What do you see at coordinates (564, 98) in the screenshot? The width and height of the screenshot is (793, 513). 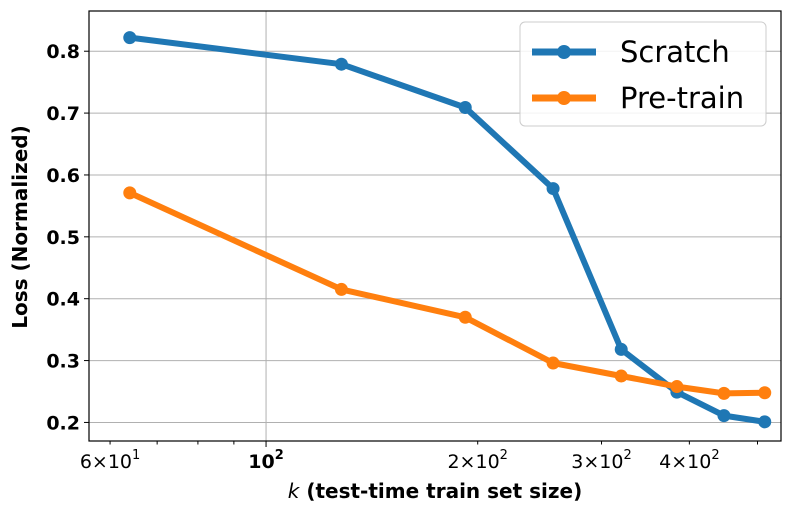 I see `legend-marker-pretrain` at bounding box center [564, 98].